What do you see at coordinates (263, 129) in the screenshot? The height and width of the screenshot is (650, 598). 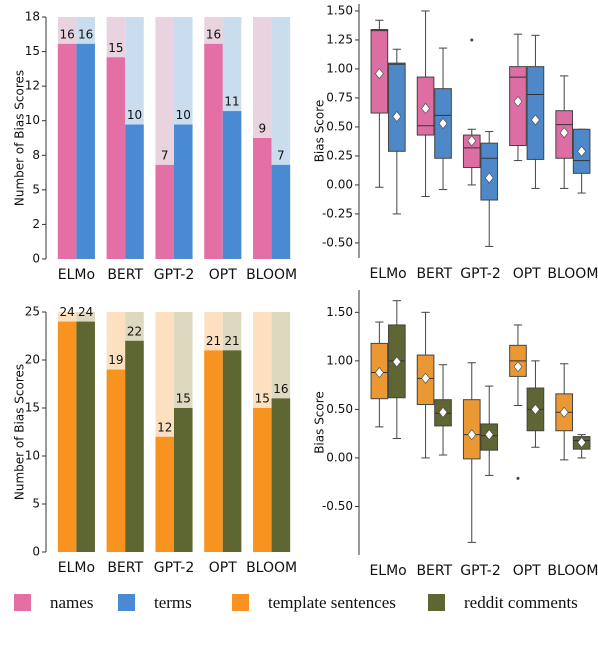 I see `data-label: 9` at bounding box center [263, 129].